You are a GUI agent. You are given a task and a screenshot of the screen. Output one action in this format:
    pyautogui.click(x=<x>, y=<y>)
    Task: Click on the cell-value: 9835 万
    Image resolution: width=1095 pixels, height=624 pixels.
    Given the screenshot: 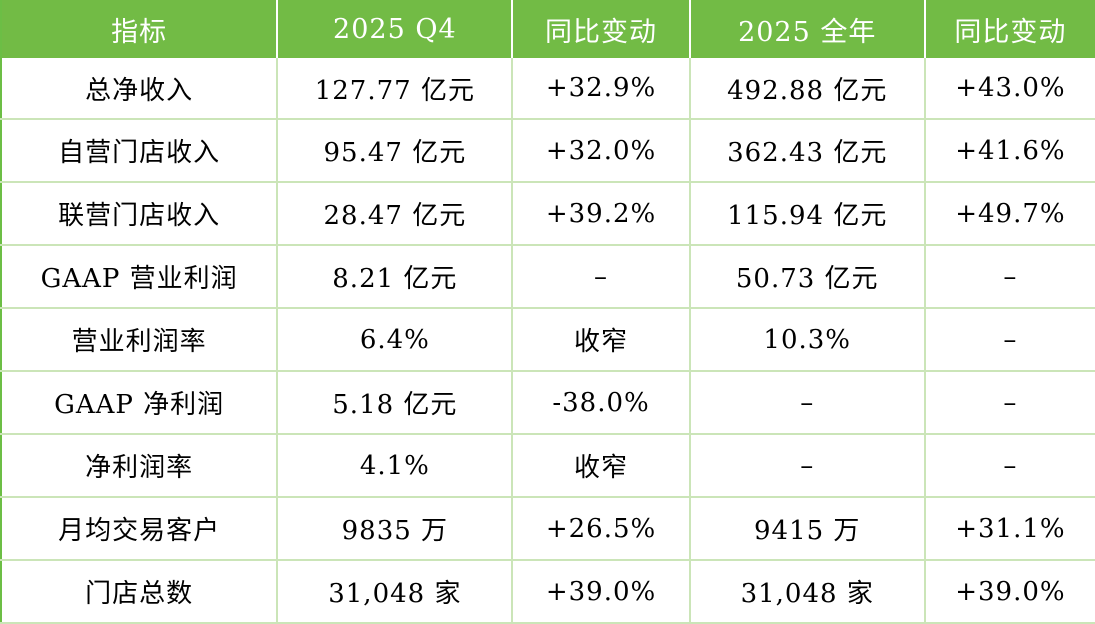 What is the action you would take?
    pyautogui.click(x=395, y=528)
    